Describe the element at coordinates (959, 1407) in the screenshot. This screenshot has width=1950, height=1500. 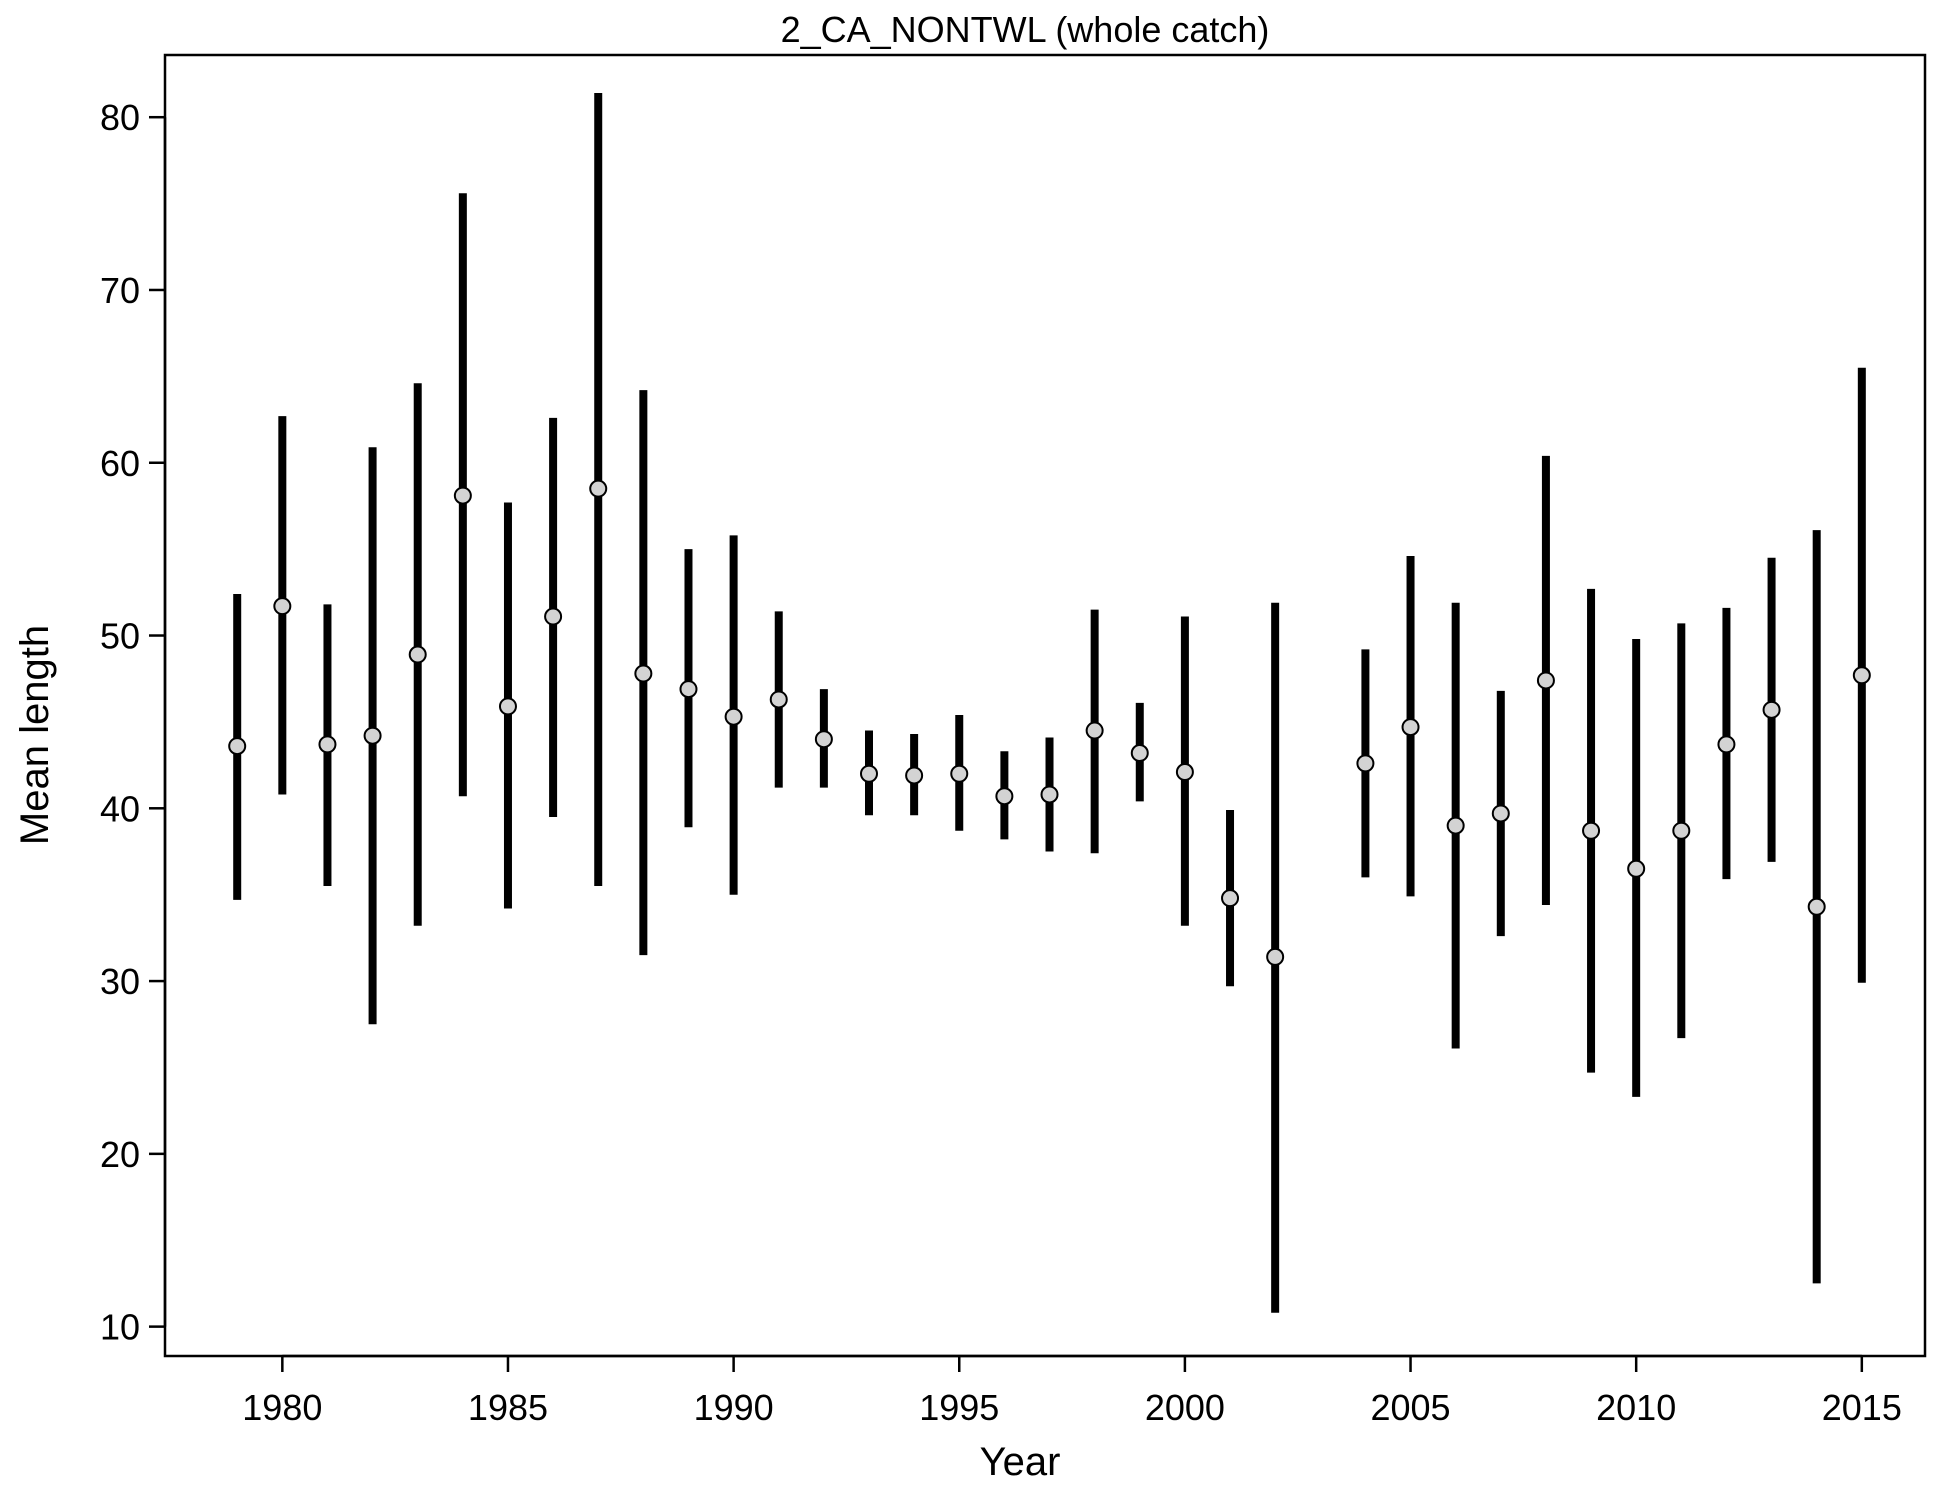
I see `x-tick-label: 1995` at that location.